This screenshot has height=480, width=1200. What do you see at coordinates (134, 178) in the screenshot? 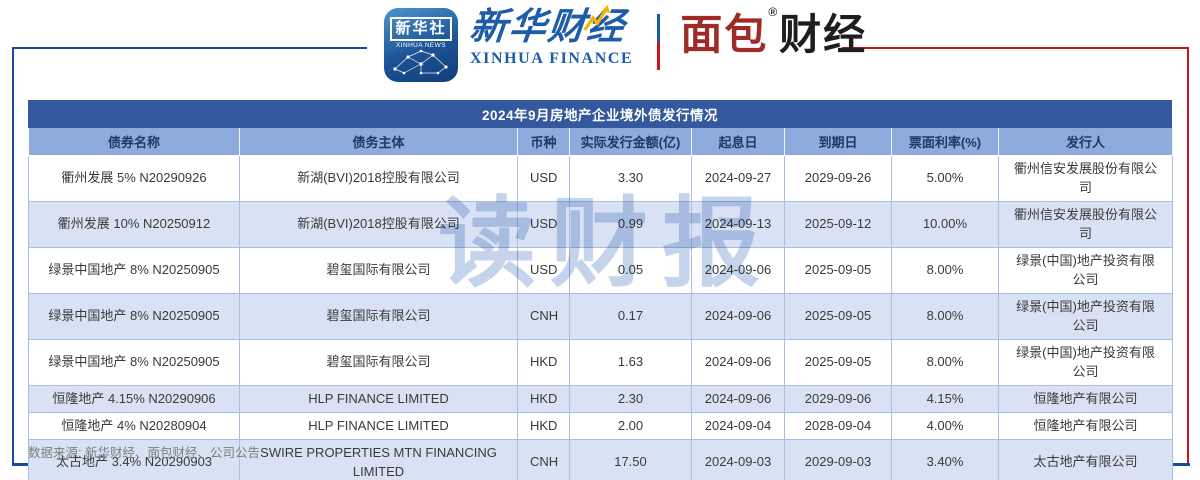
I see `table-cell: 衢州发展 5% N20290926` at bounding box center [134, 178].